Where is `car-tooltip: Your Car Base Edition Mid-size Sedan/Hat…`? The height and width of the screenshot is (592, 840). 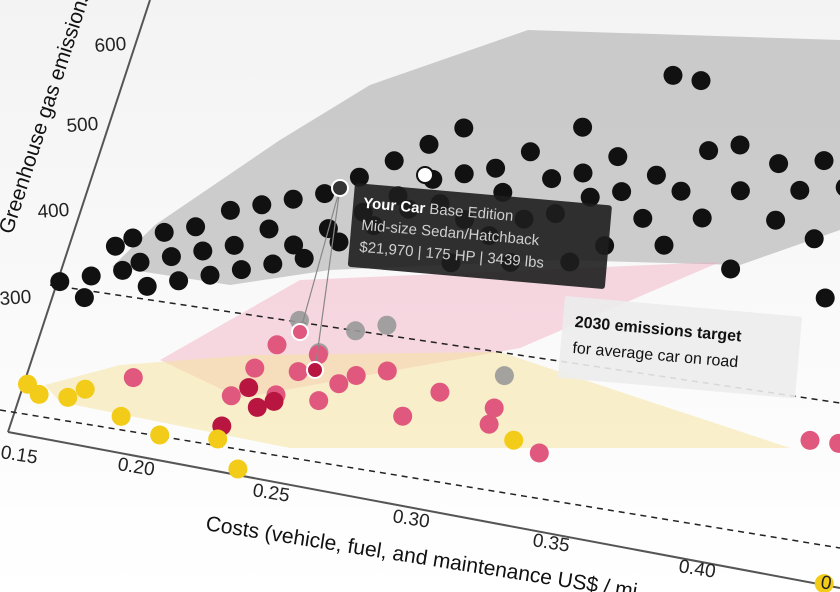 car-tooltip: Your Car Base Edition Mid-size Sedan/Hat… is located at coordinates (479, 236).